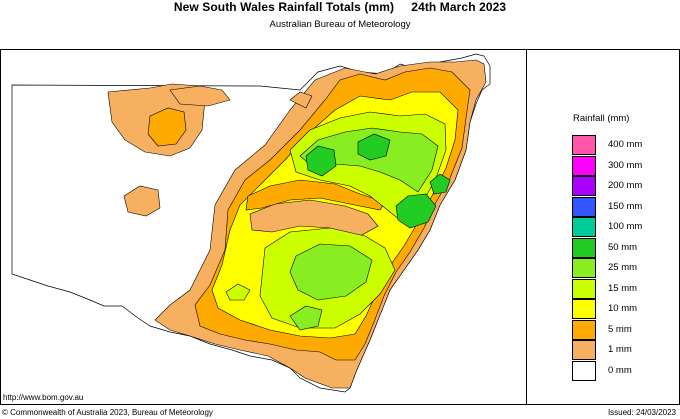  I want to click on map-subtitle: Australian Bureau of Meteorology, so click(340, 24).